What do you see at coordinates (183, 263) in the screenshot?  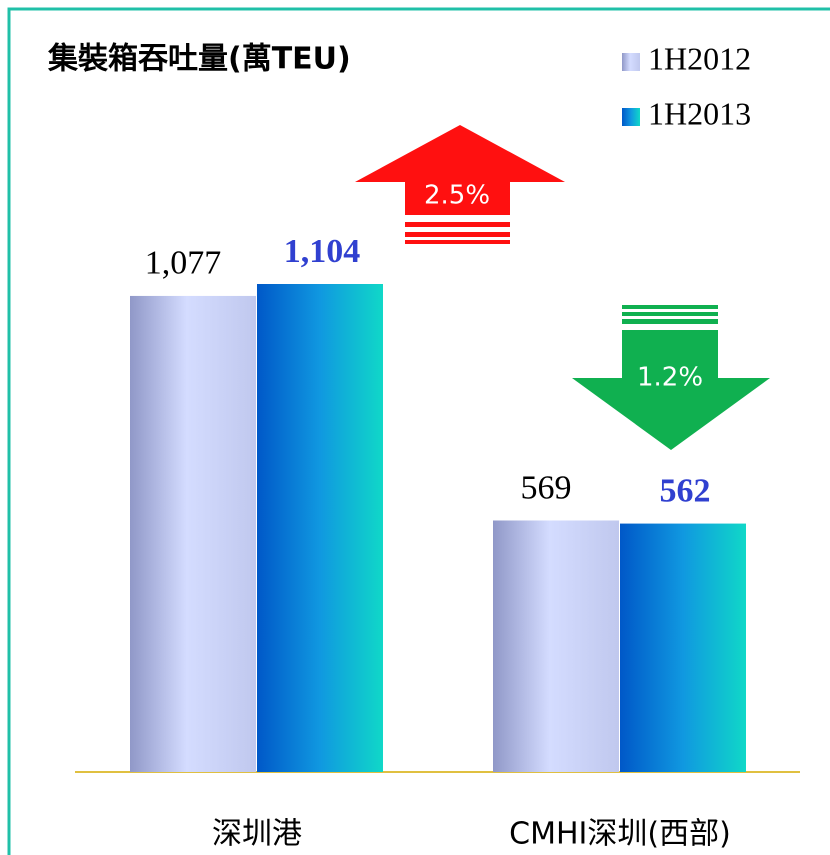 I see `value-label: 1,077` at bounding box center [183, 263].